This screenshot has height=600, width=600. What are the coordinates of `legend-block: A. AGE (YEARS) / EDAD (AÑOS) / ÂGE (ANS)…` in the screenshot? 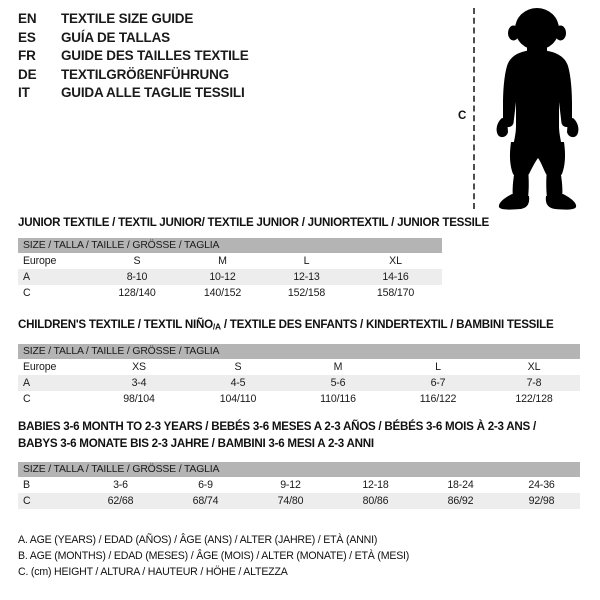 It's located at (298, 556).